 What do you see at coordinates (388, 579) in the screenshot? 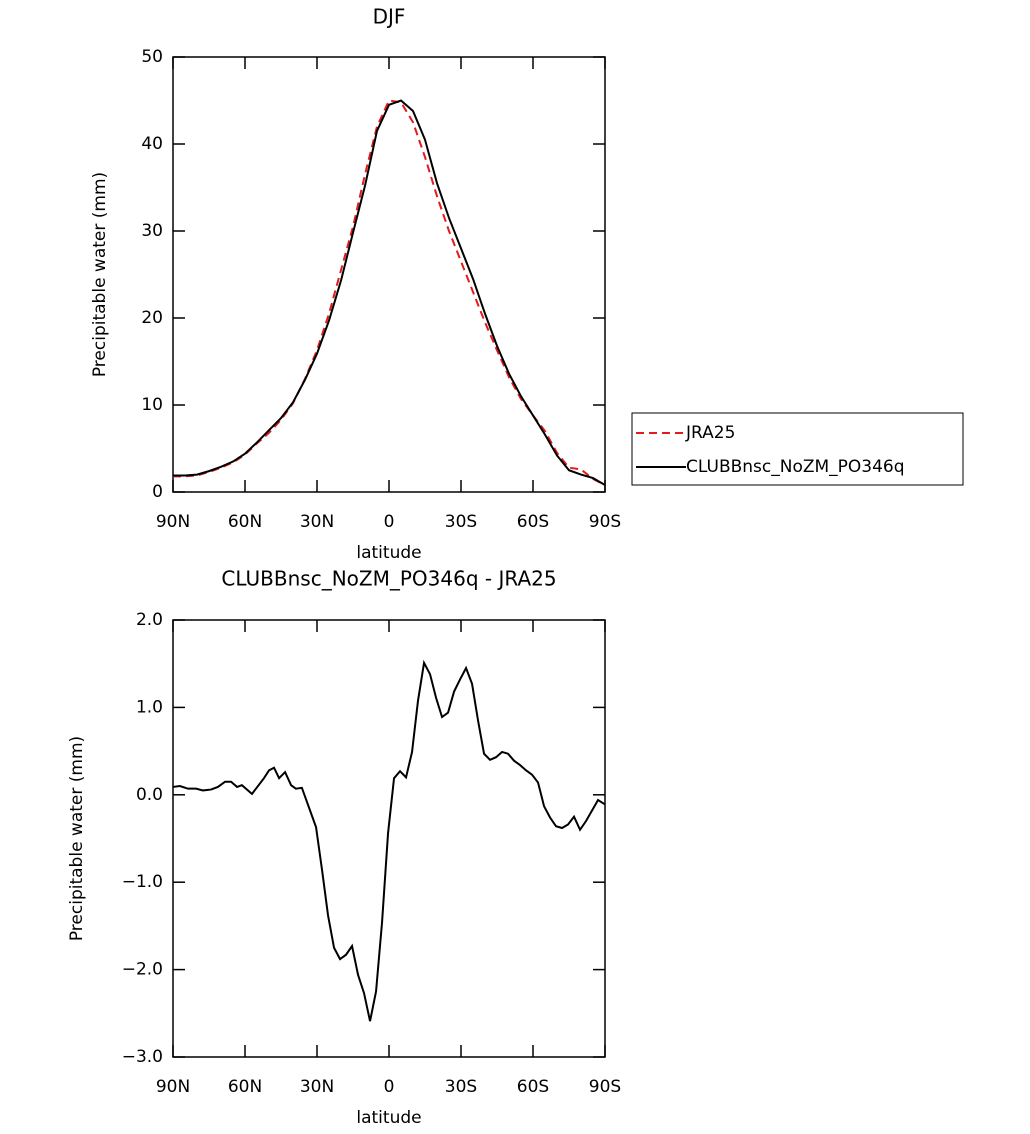
I see `chart-title: CLUBBnsc_NoZM_PO346q - JRA25` at bounding box center [388, 579].